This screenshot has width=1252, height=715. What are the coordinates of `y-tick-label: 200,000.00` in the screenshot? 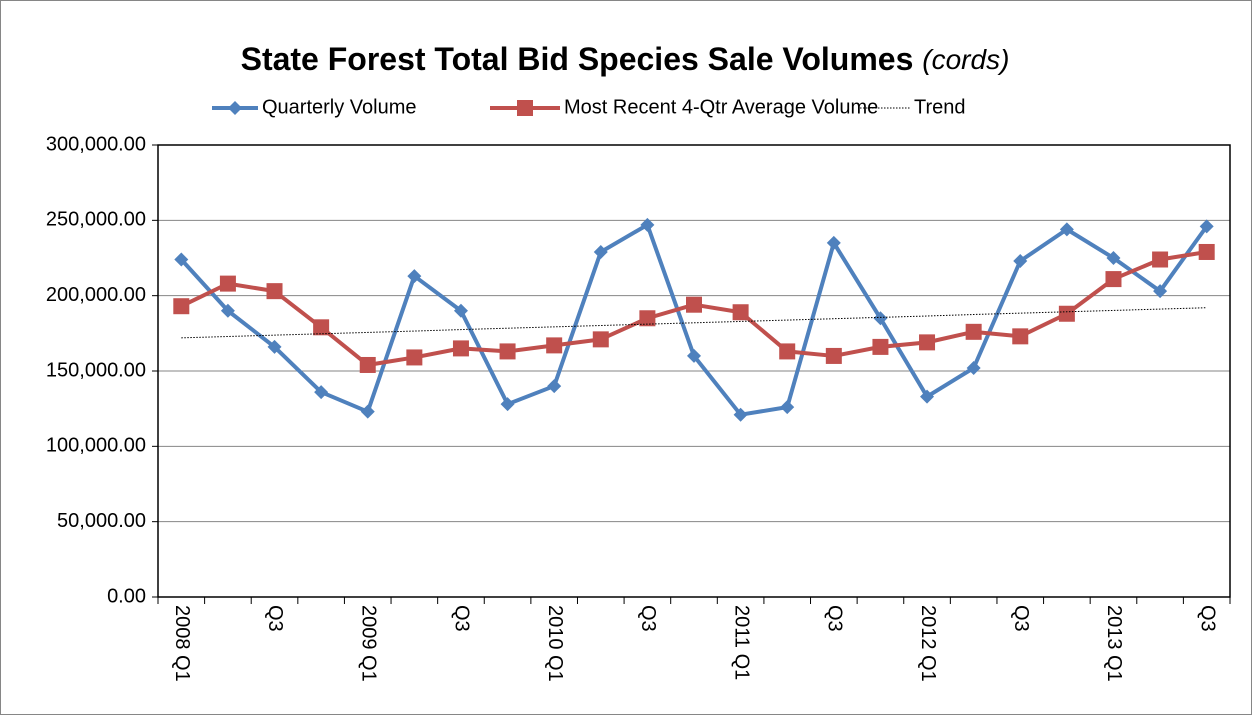 It's located at (96, 295).